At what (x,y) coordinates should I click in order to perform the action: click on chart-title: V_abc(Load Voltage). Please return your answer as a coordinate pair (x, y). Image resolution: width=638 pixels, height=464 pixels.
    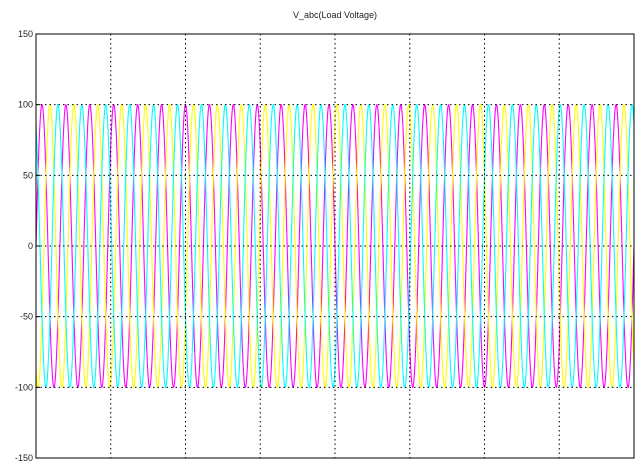
    Looking at the image, I should click on (335, 15).